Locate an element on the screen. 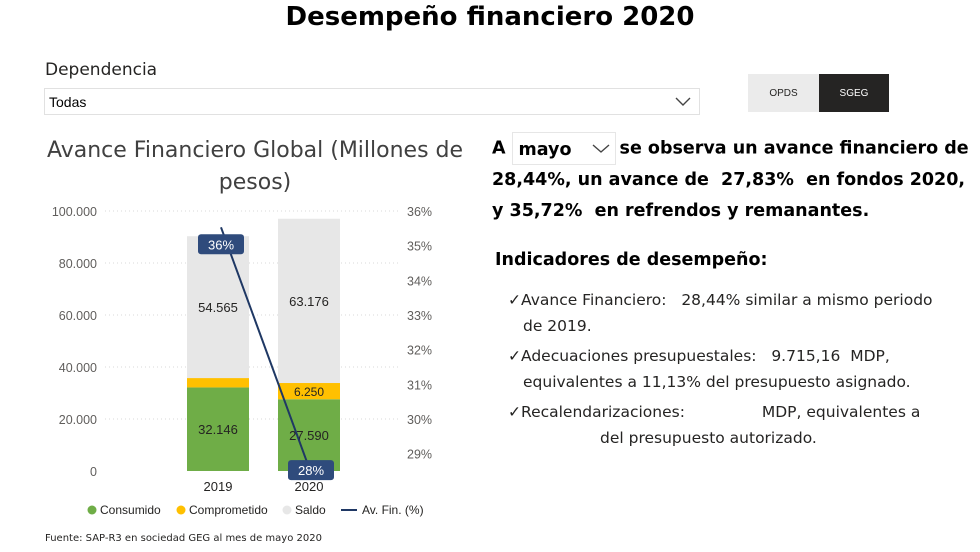  legend-entry: Consumido is located at coordinates (130, 510).